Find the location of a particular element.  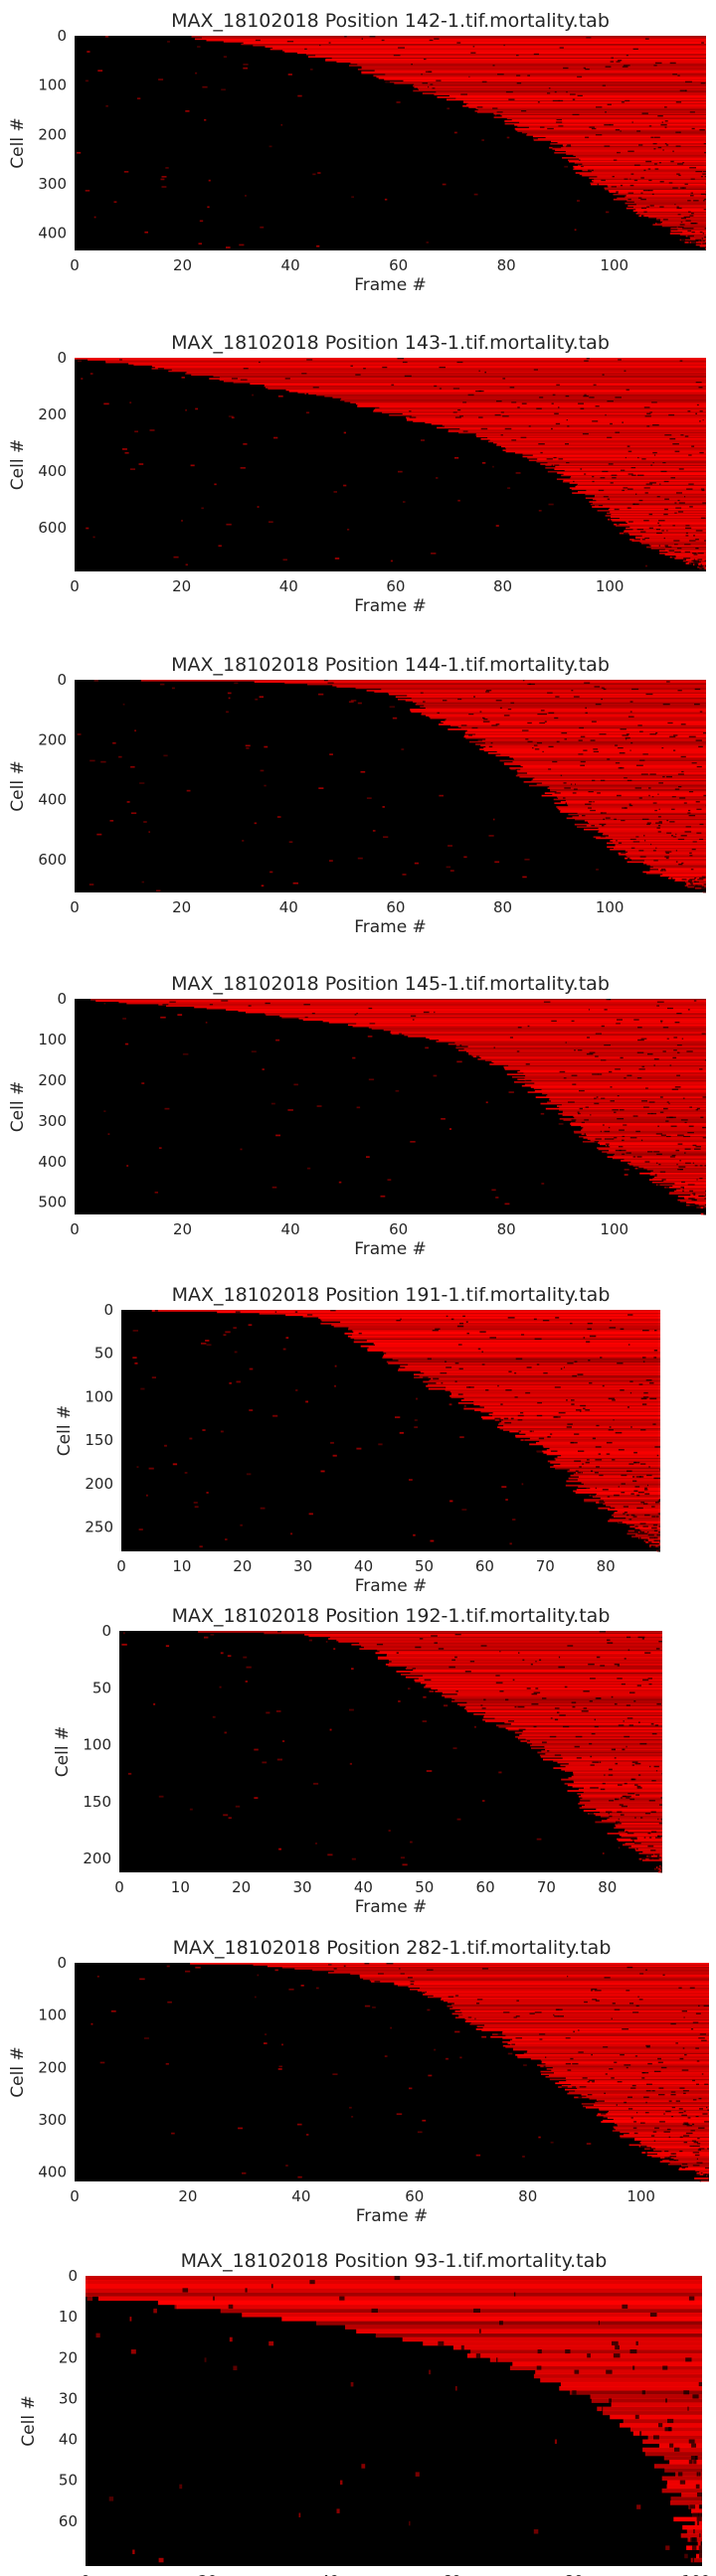

y-tick-label: 0 is located at coordinates (73, 2276).